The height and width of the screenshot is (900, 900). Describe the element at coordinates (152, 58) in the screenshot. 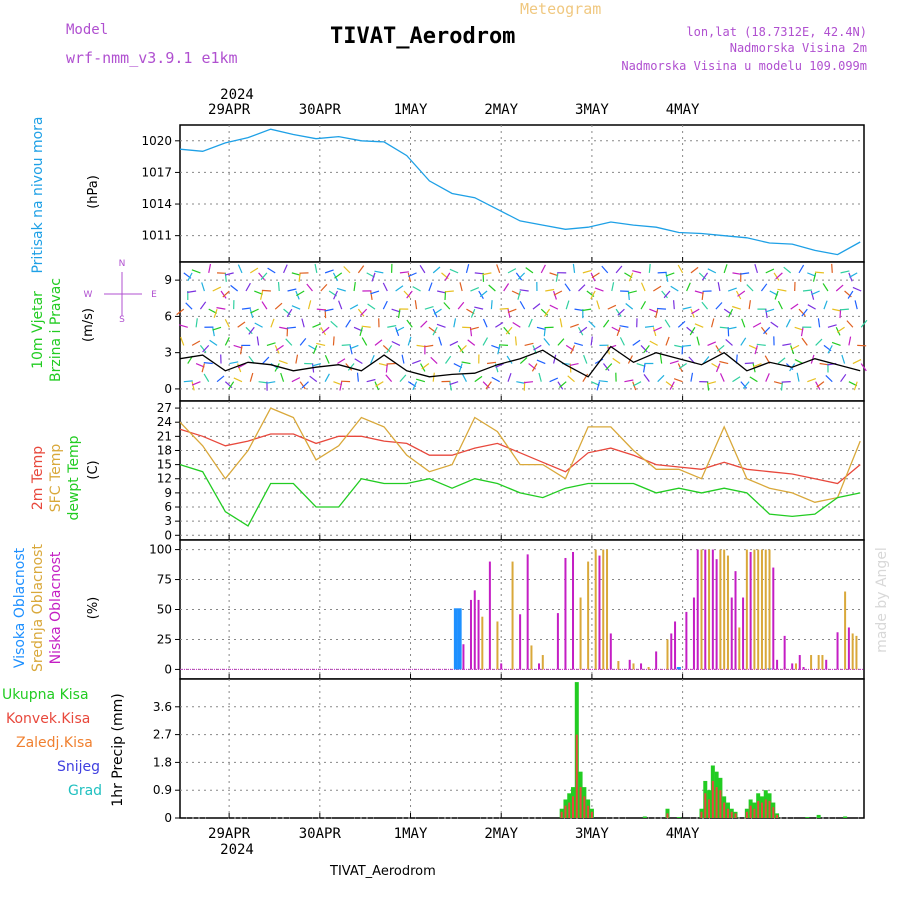

I see `model-name: wrf-nmm_v3.9.1 e1km` at that location.